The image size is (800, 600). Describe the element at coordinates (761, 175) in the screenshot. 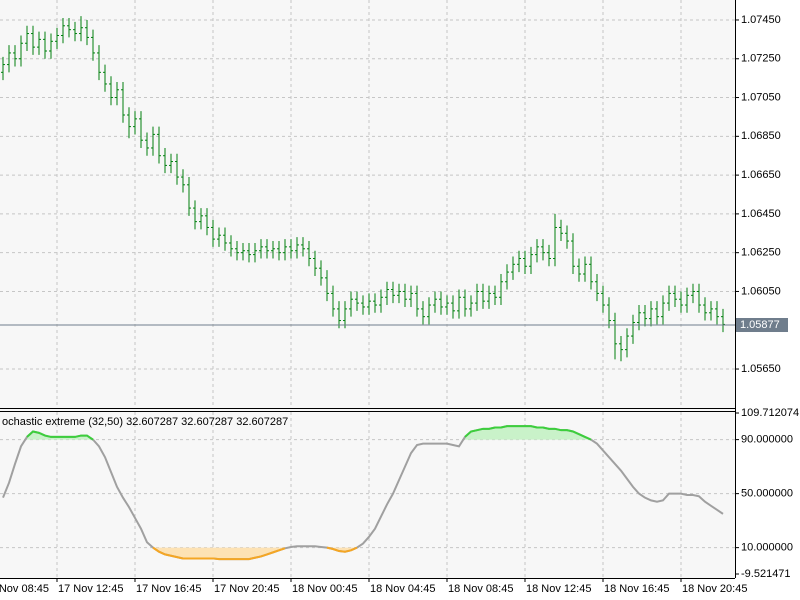

I see `y-tick-label: 1.06650` at that location.